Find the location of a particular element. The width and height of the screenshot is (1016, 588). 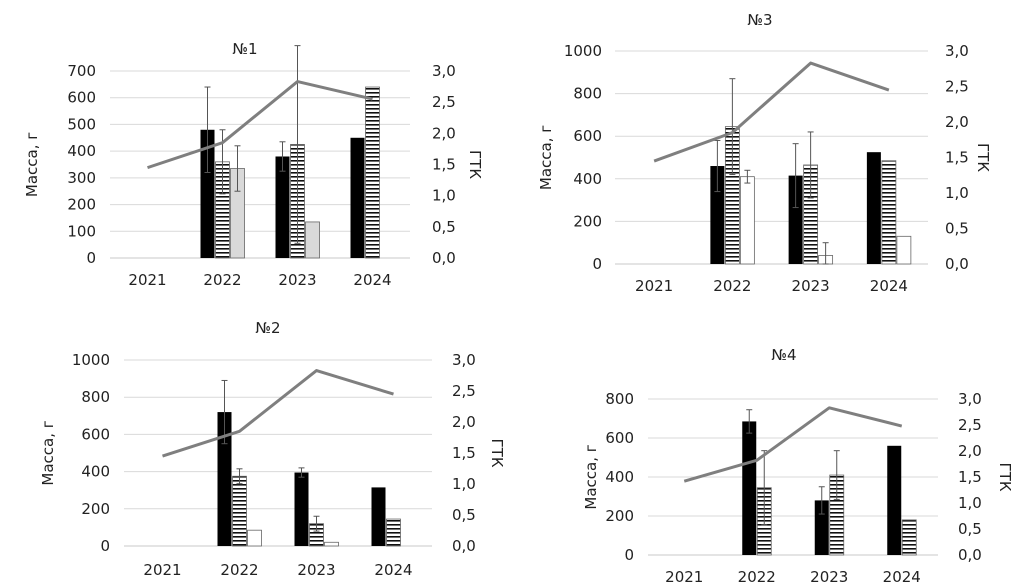

chart-title: №4 is located at coordinates (783, 355).